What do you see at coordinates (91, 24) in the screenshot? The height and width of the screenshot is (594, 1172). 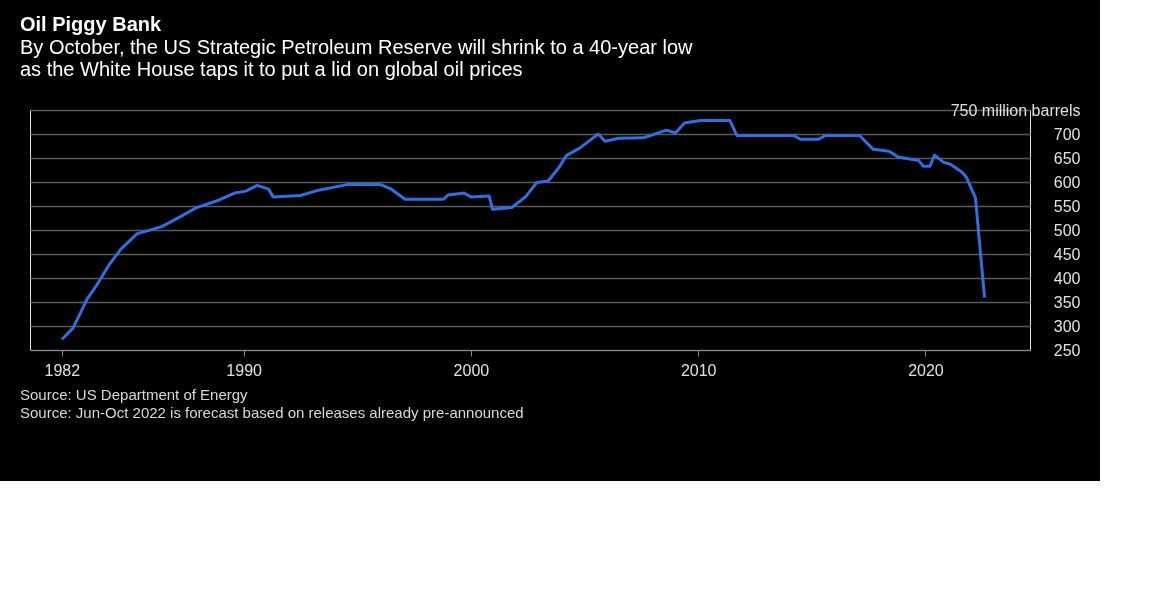 I see `chart-title: Oil Piggy Bank` at bounding box center [91, 24].